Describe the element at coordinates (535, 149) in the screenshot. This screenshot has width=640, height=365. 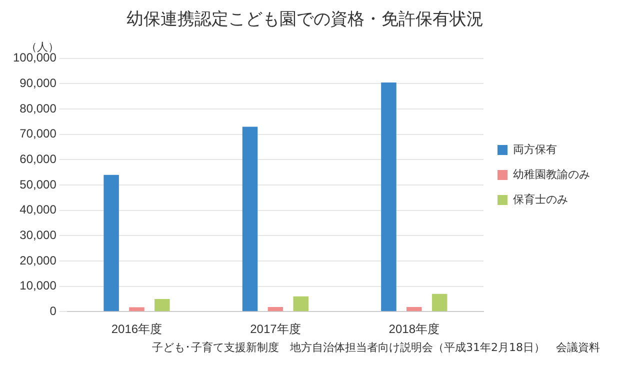
I see `legend-label: 両方保有` at that location.